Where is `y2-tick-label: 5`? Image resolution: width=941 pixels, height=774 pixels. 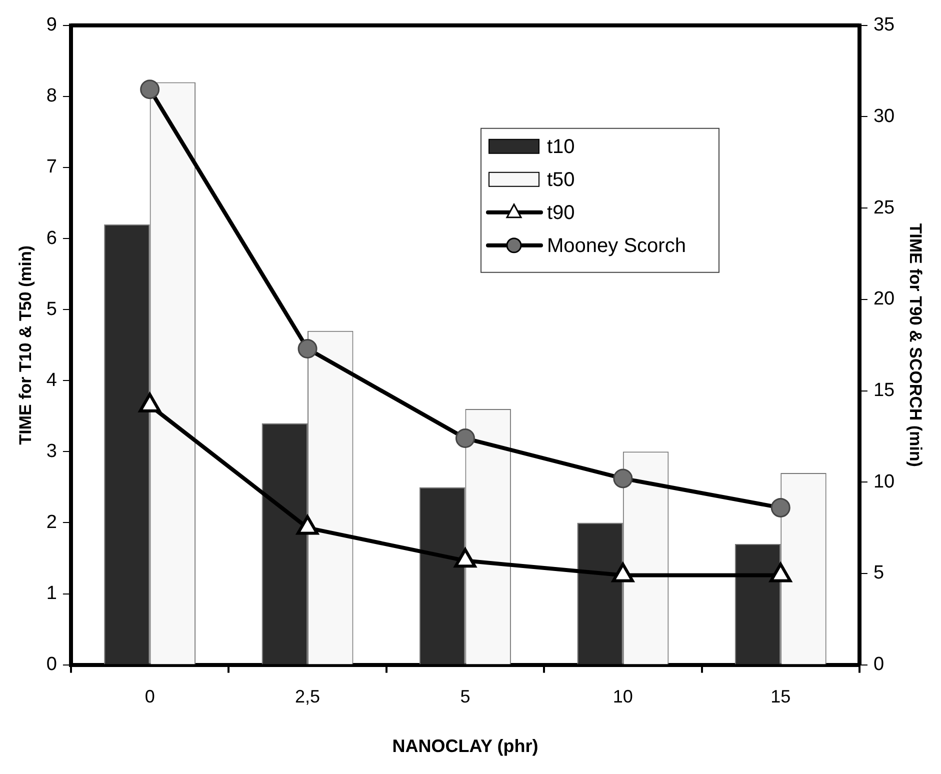 y2-tick-label: 5 is located at coordinates (878, 573).